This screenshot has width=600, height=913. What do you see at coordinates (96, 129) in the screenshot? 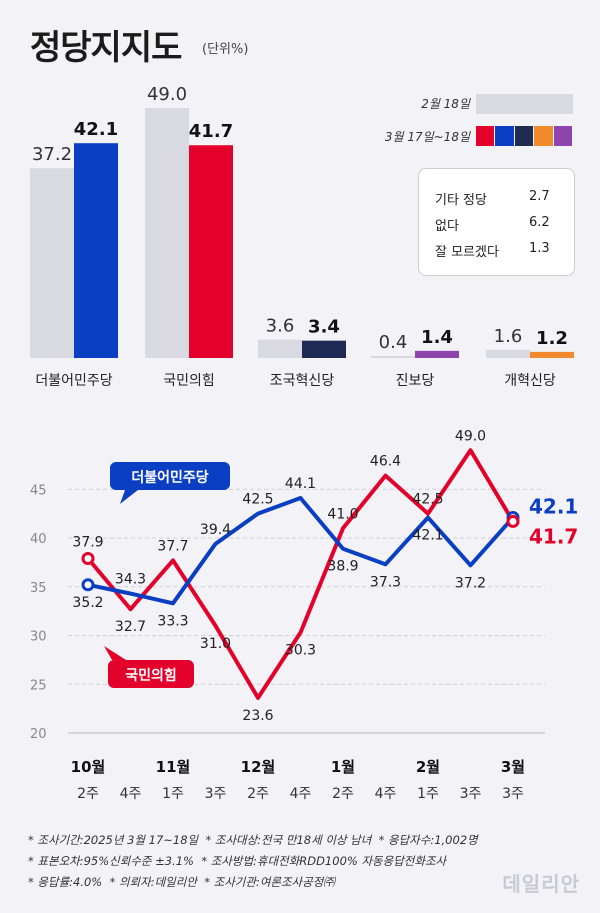
I see `bar-value-label: 42.1` at bounding box center [96, 129].